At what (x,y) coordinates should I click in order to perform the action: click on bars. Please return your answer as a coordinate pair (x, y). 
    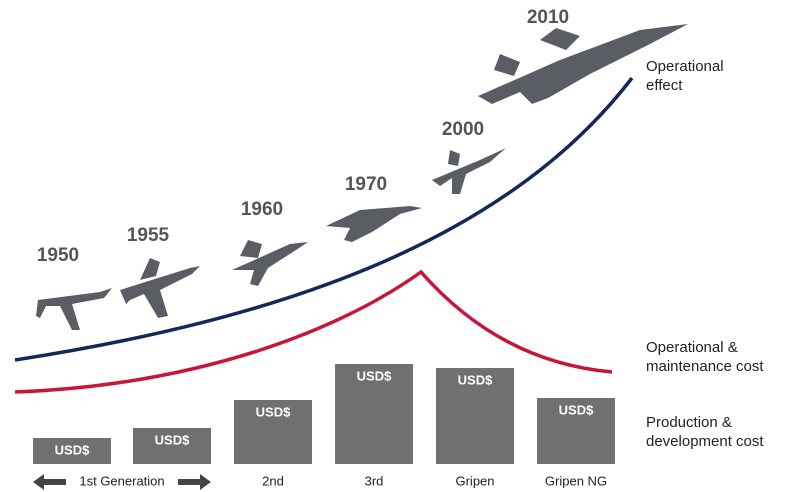
    Looking at the image, I should click on (324, 414).